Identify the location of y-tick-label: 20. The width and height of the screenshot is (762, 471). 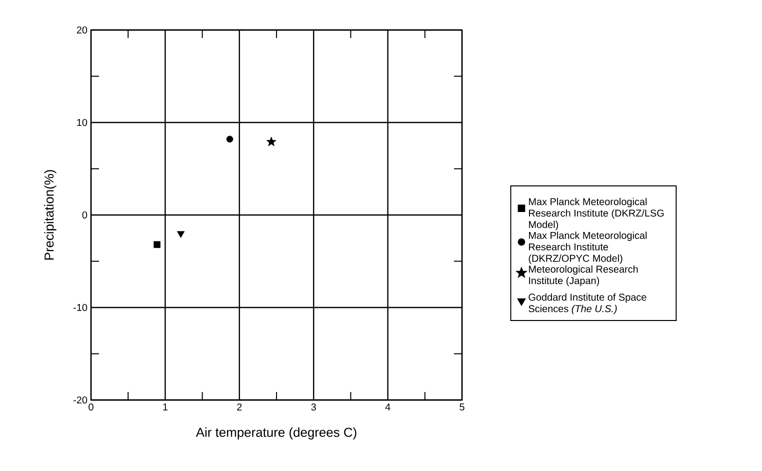
(82, 30).